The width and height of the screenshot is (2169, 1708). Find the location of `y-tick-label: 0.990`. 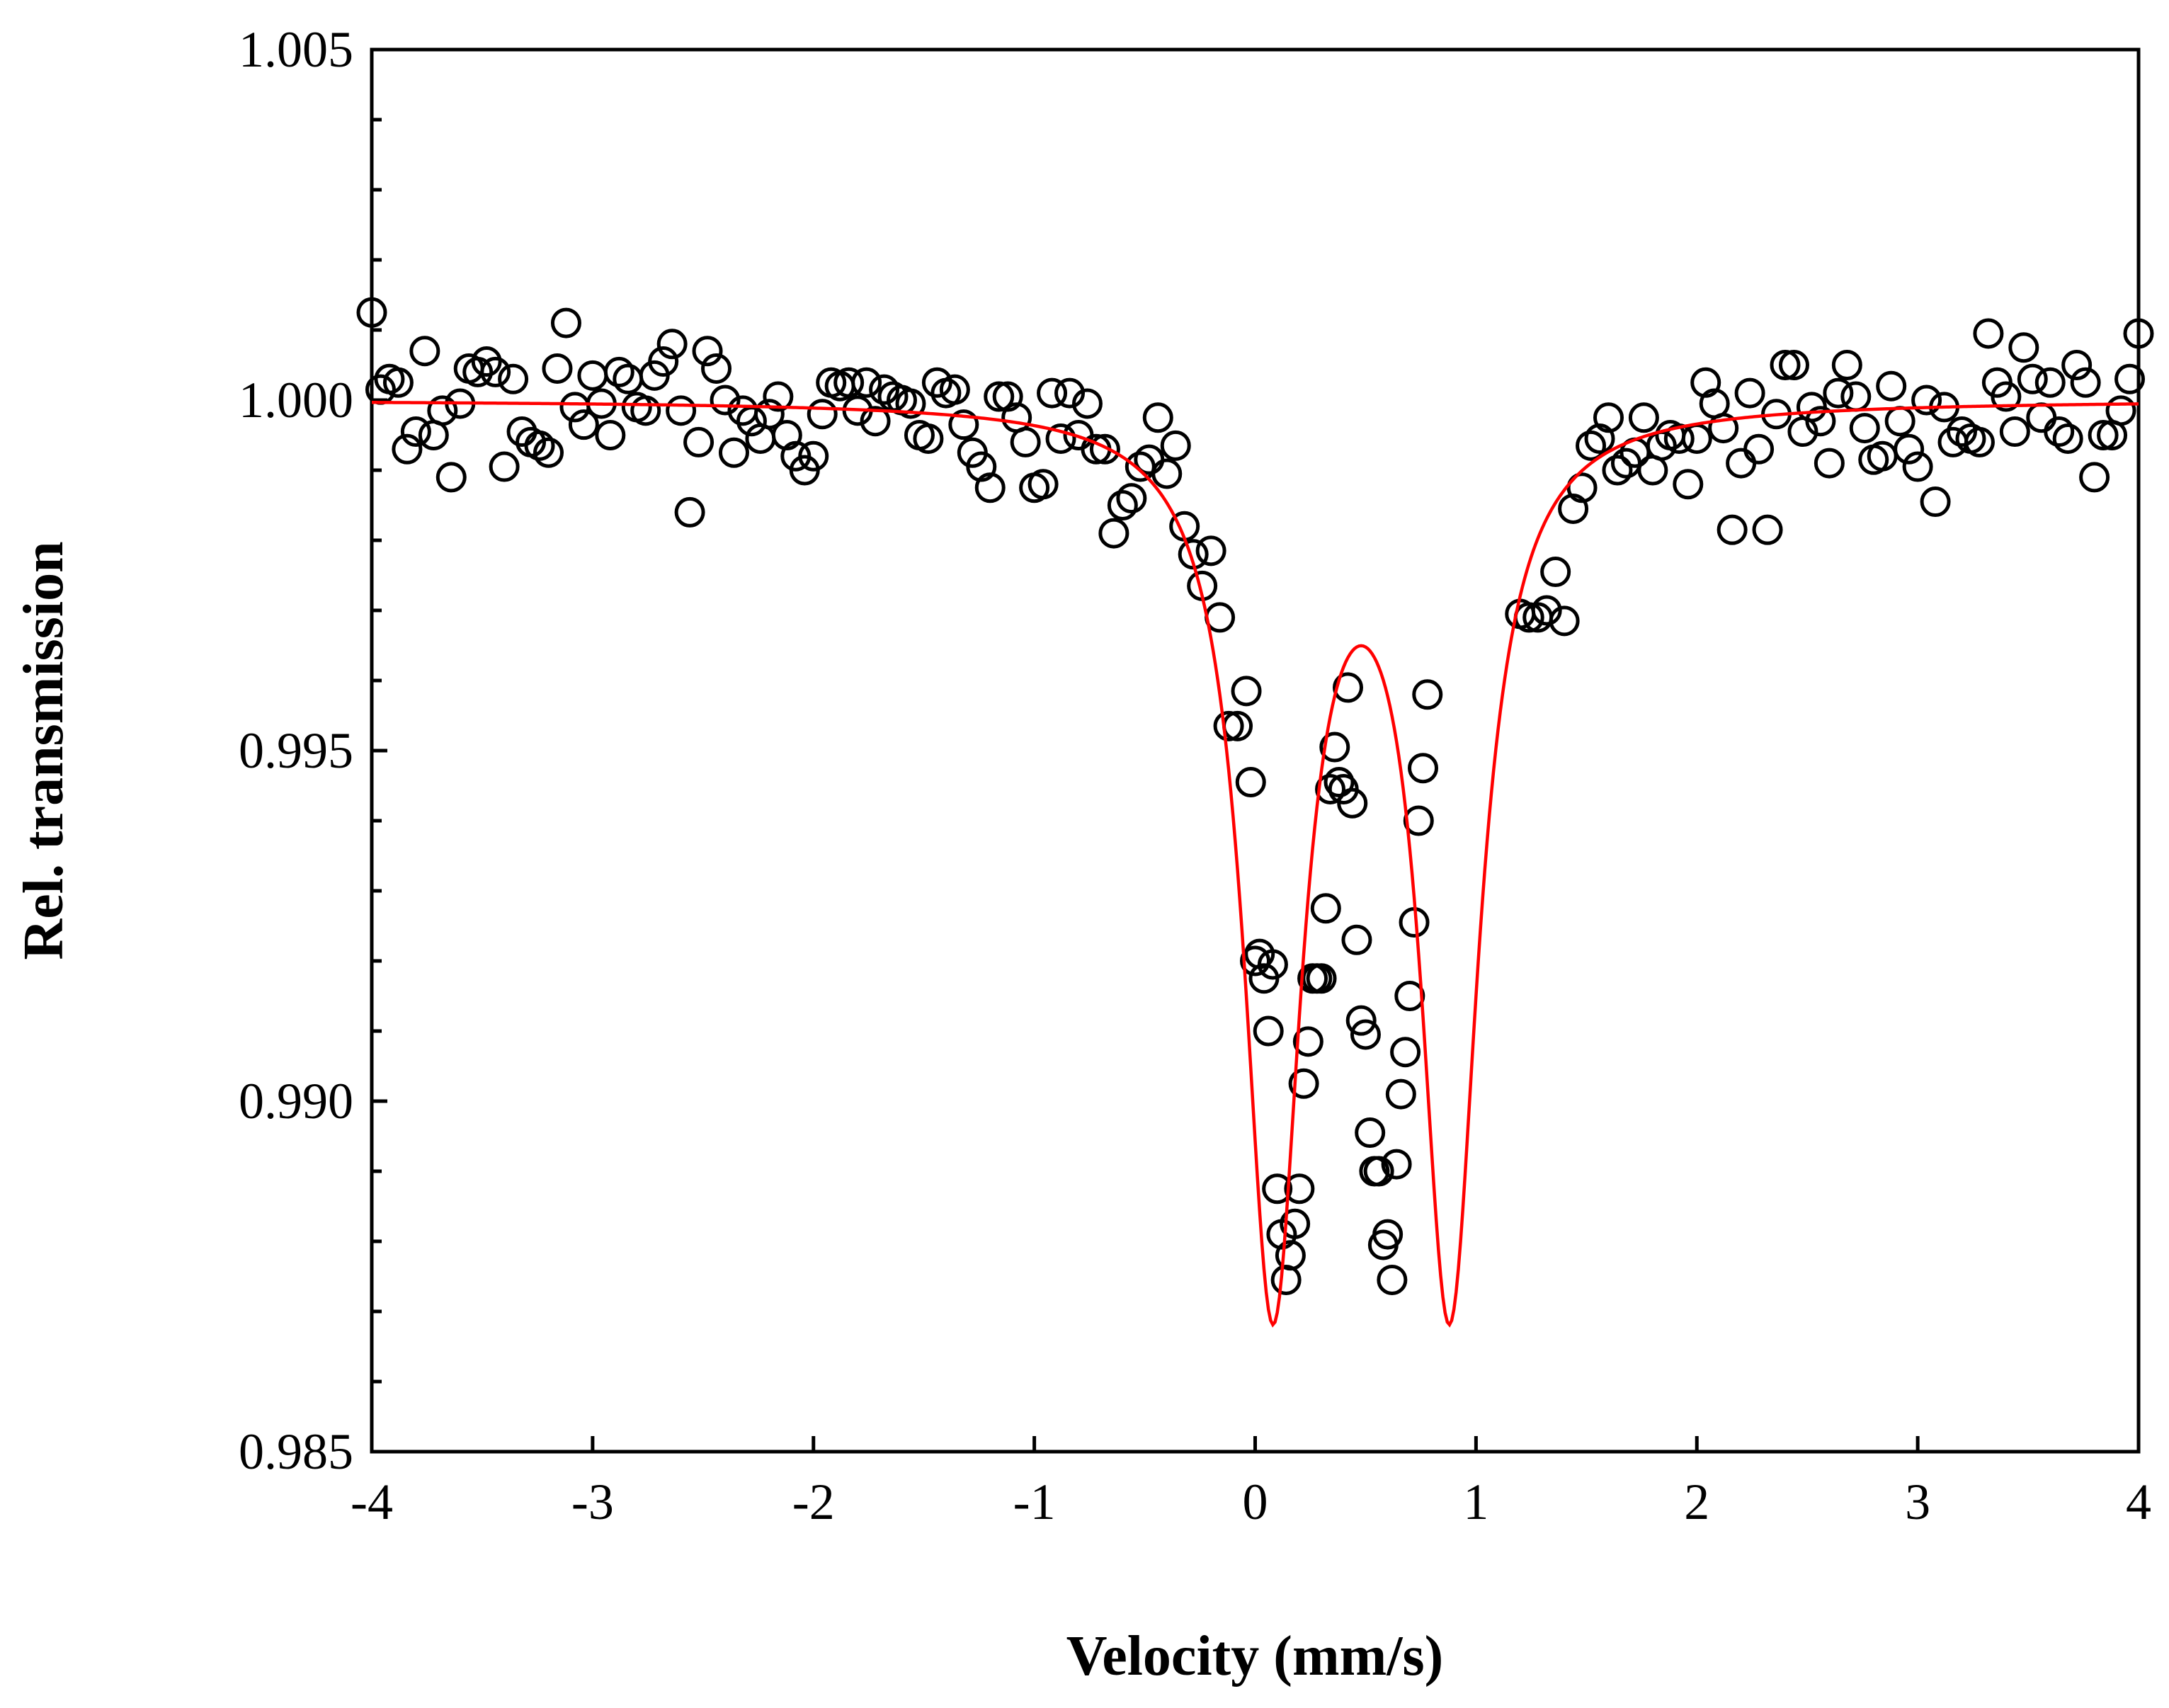

y-tick-label: 0.990 is located at coordinates (296, 1101).